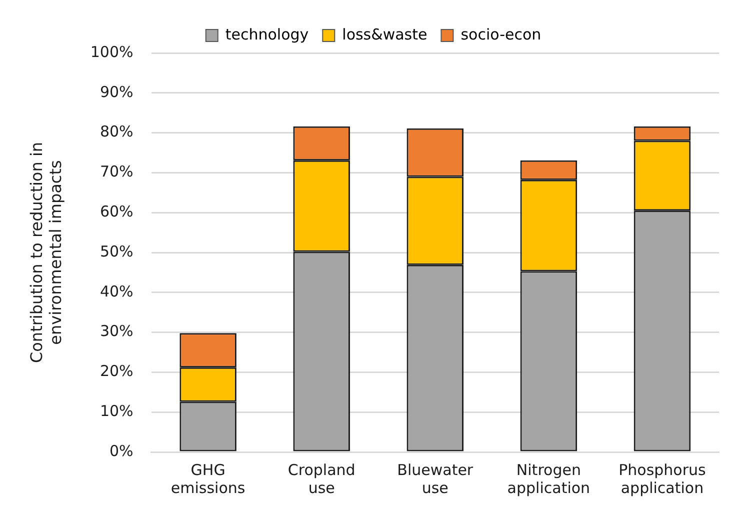  I want to click on y-tick-label: 10%, so click(117, 411).